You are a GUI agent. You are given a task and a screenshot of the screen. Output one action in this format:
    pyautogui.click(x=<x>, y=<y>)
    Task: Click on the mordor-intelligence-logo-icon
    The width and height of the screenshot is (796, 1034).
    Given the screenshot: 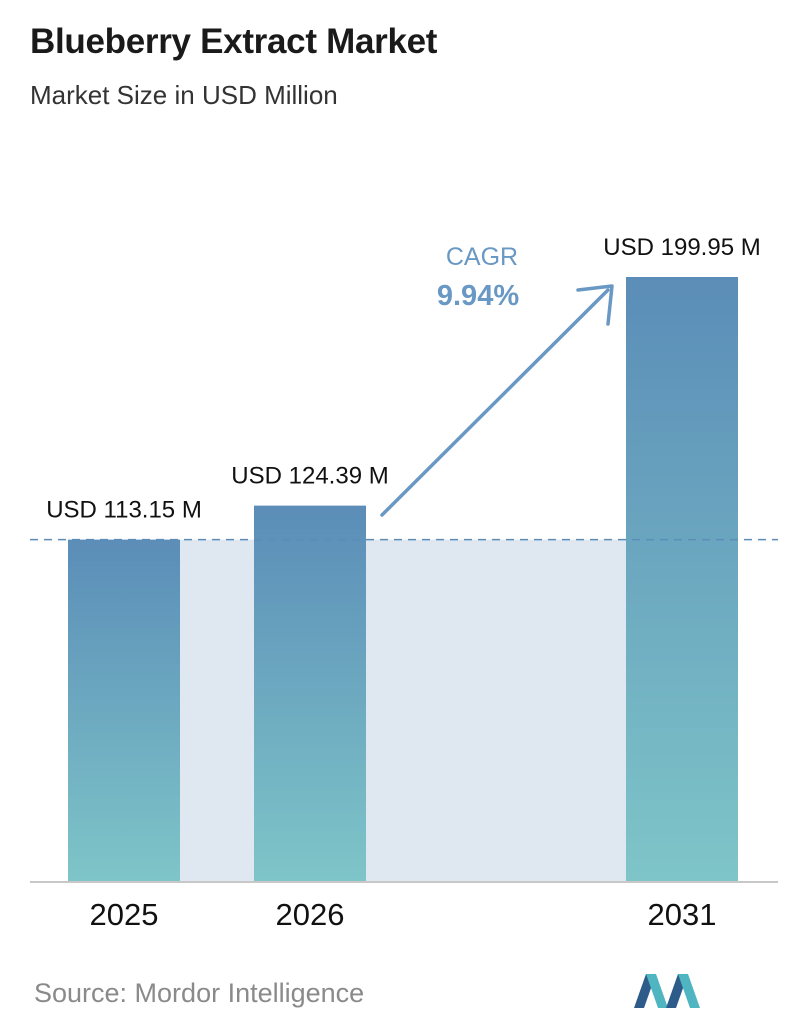 What is the action you would take?
    pyautogui.click(x=667, y=991)
    